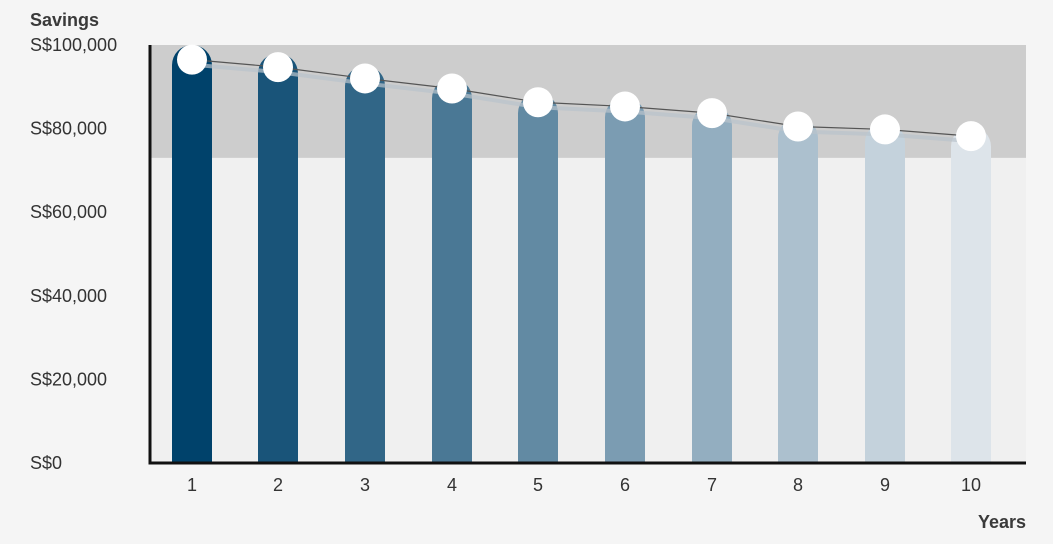 Image resolution: width=1053 pixels, height=544 pixels. Describe the element at coordinates (1002, 522) in the screenshot. I see `x-axis-title: Years` at that location.